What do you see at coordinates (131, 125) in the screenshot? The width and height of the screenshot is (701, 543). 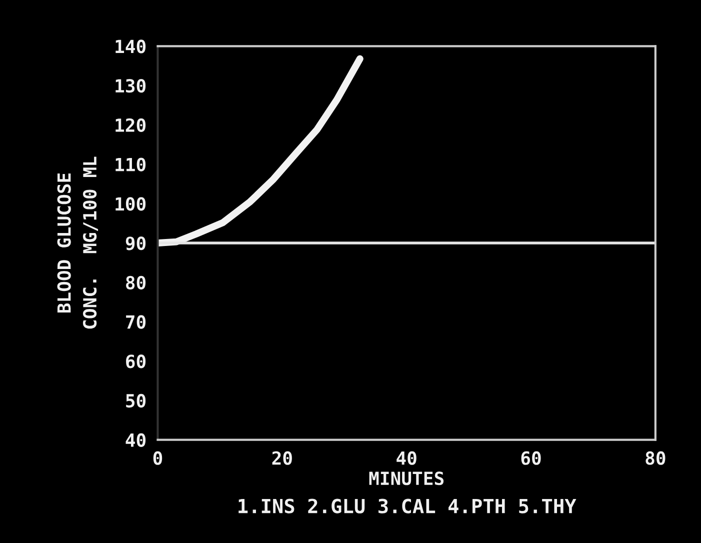 I see `y-tick-label: 120` at bounding box center [131, 125].